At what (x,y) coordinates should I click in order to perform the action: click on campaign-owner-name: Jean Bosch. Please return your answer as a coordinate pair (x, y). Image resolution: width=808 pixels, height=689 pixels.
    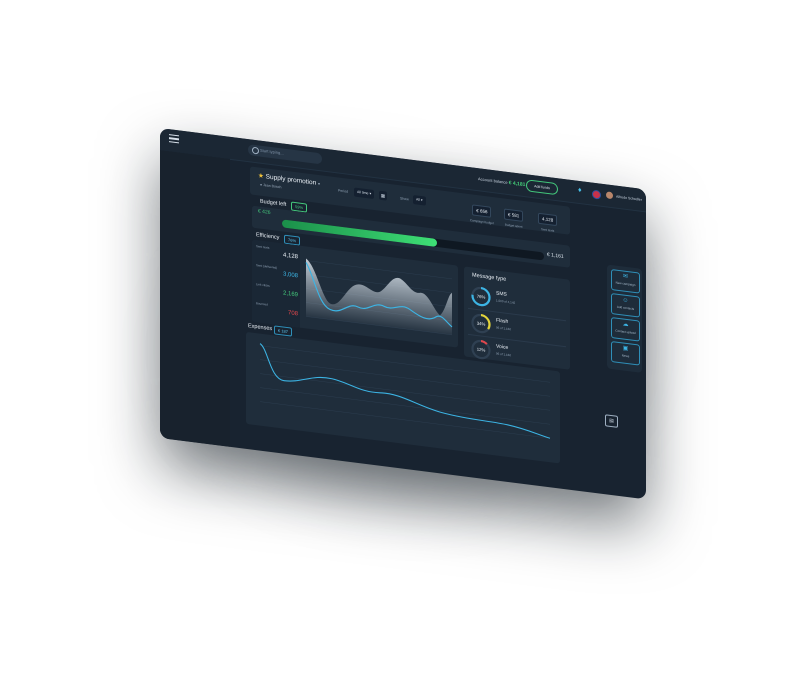
    Looking at the image, I should click on (272, 186).